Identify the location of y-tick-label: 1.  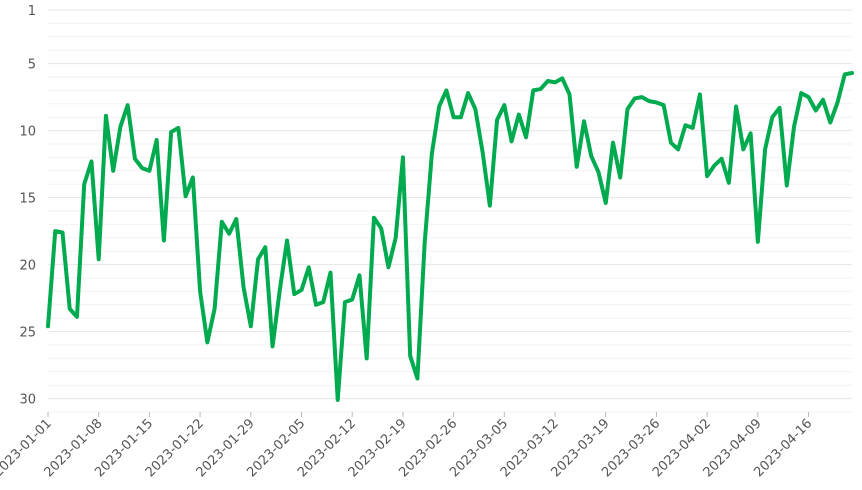
(32, 11).